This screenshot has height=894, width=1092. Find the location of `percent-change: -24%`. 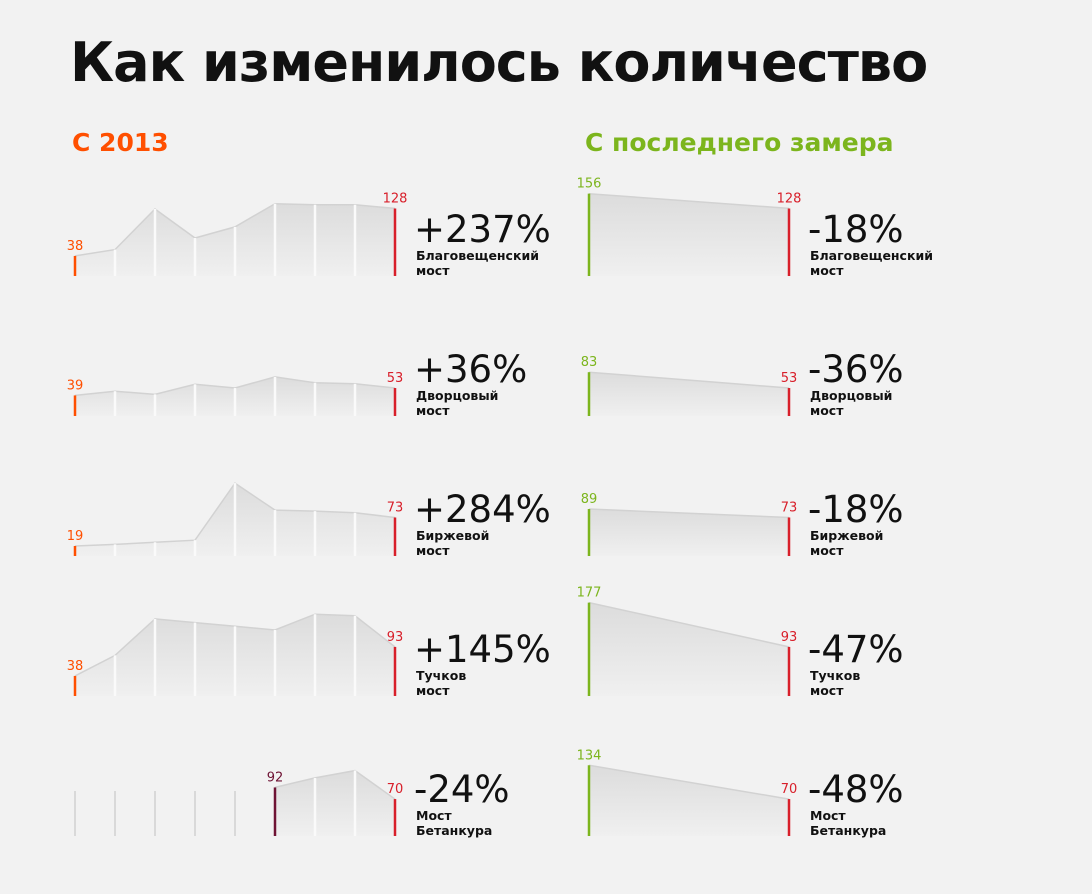

percent-change: -24% is located at coordinates (462, 789).